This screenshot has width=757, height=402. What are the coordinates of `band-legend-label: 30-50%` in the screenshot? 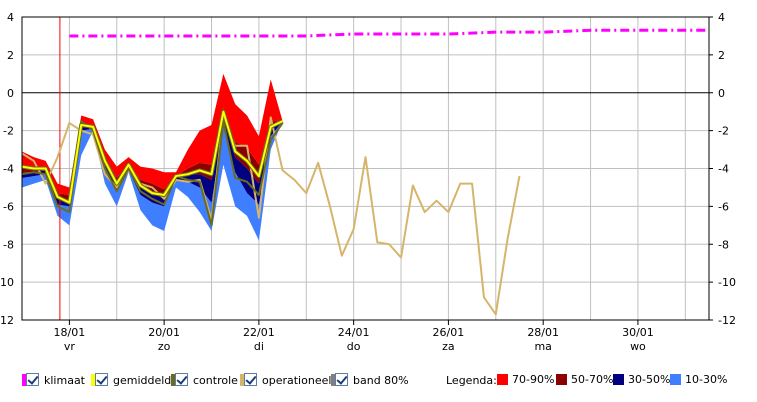 It's located at (649, 379).